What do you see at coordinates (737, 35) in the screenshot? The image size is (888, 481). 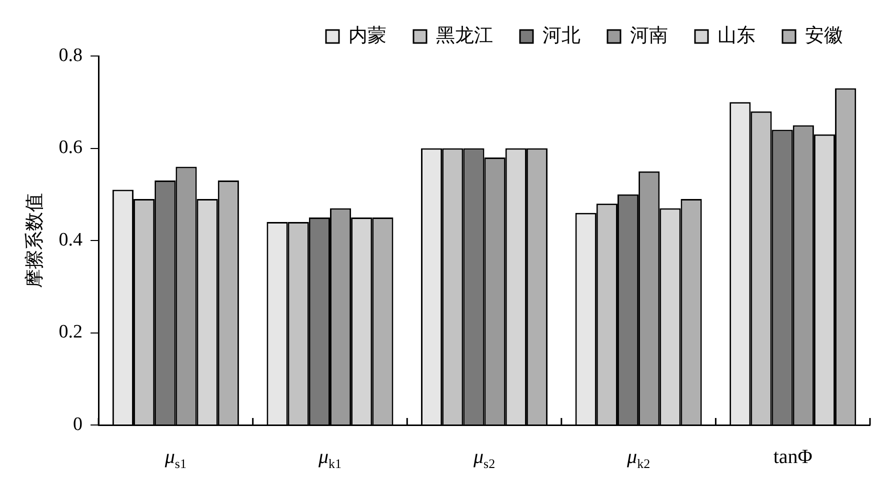 I see `legend-label: 山东` at bounding box center [737, 35].